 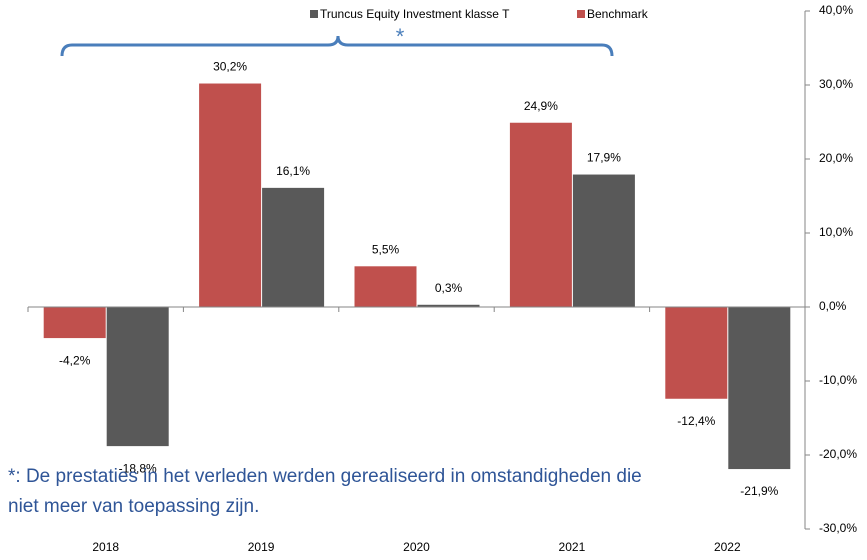 What do you see at coordinates (386, 249) in the screenshot?
I see `data-label: 5,5%` at bounding box center [386, 249].